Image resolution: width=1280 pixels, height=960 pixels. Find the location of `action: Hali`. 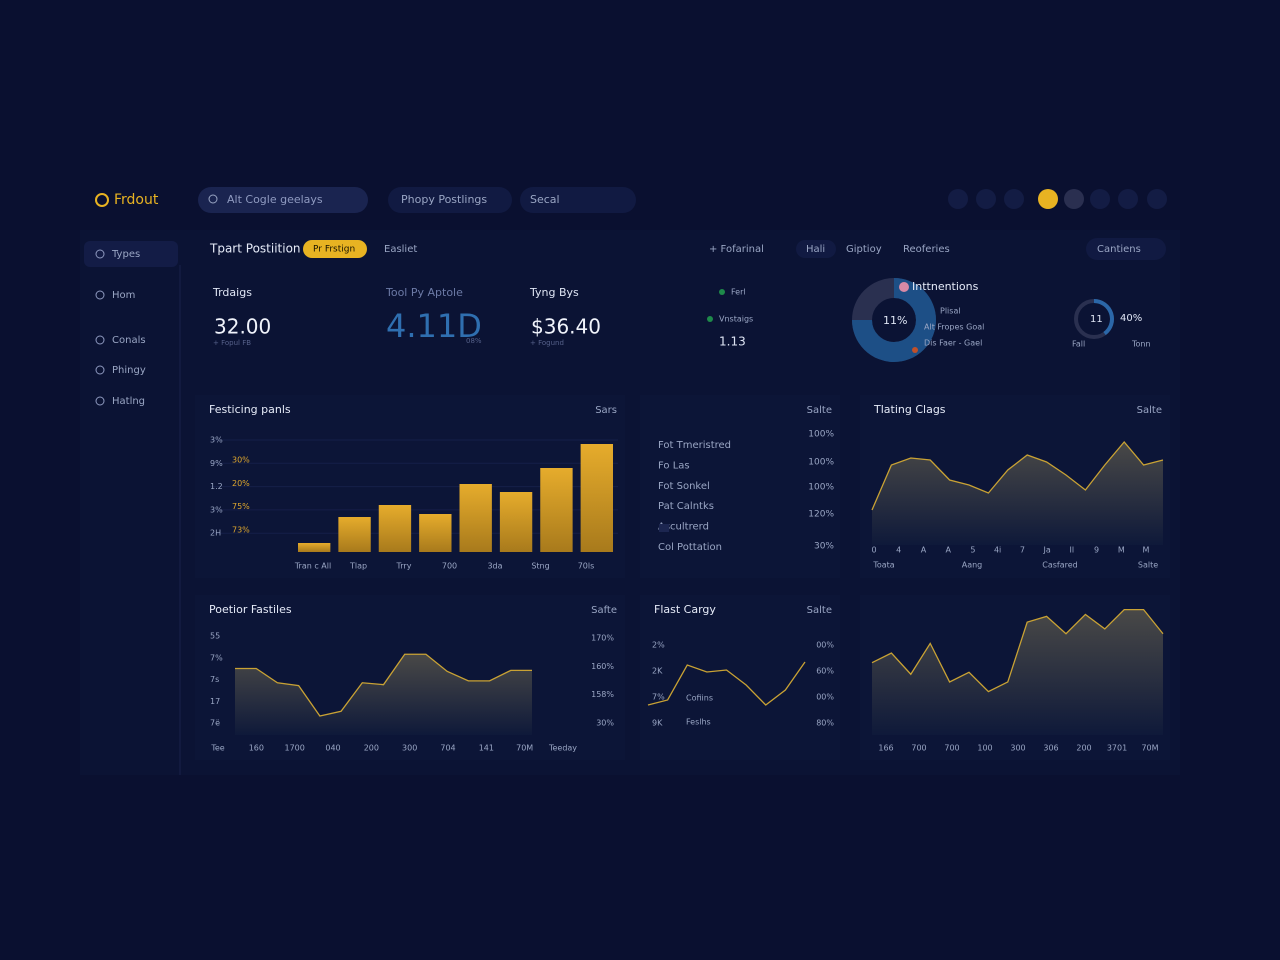

action: Hali is located at coordinates (815, 249).